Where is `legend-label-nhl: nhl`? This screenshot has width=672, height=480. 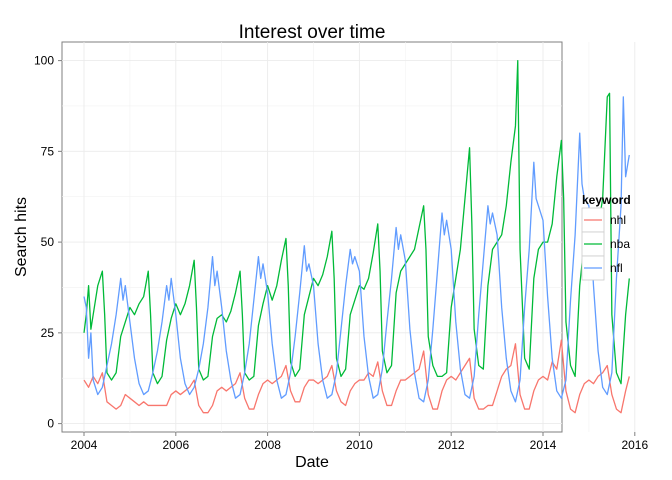 legend-label-nhl: nhl is located at coordinates (618, 220).